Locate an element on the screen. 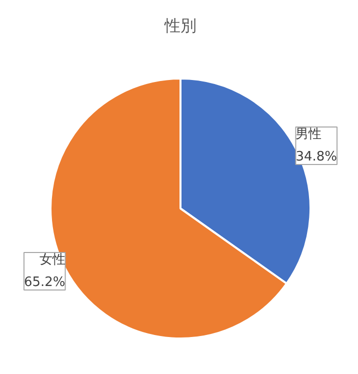  slice-label: 女性 is located at coordinates (52, 260).